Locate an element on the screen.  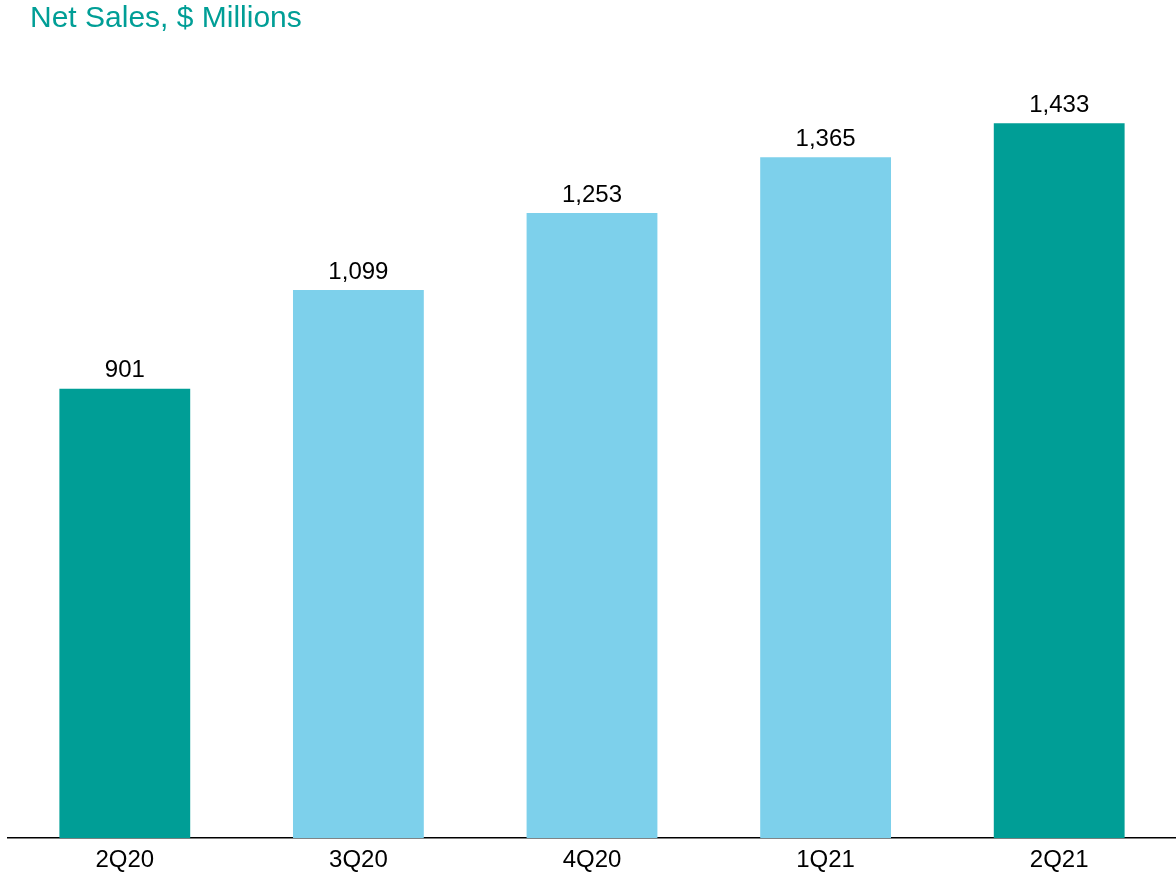
data-label: 1,365 is located at coordinates (825, 137).